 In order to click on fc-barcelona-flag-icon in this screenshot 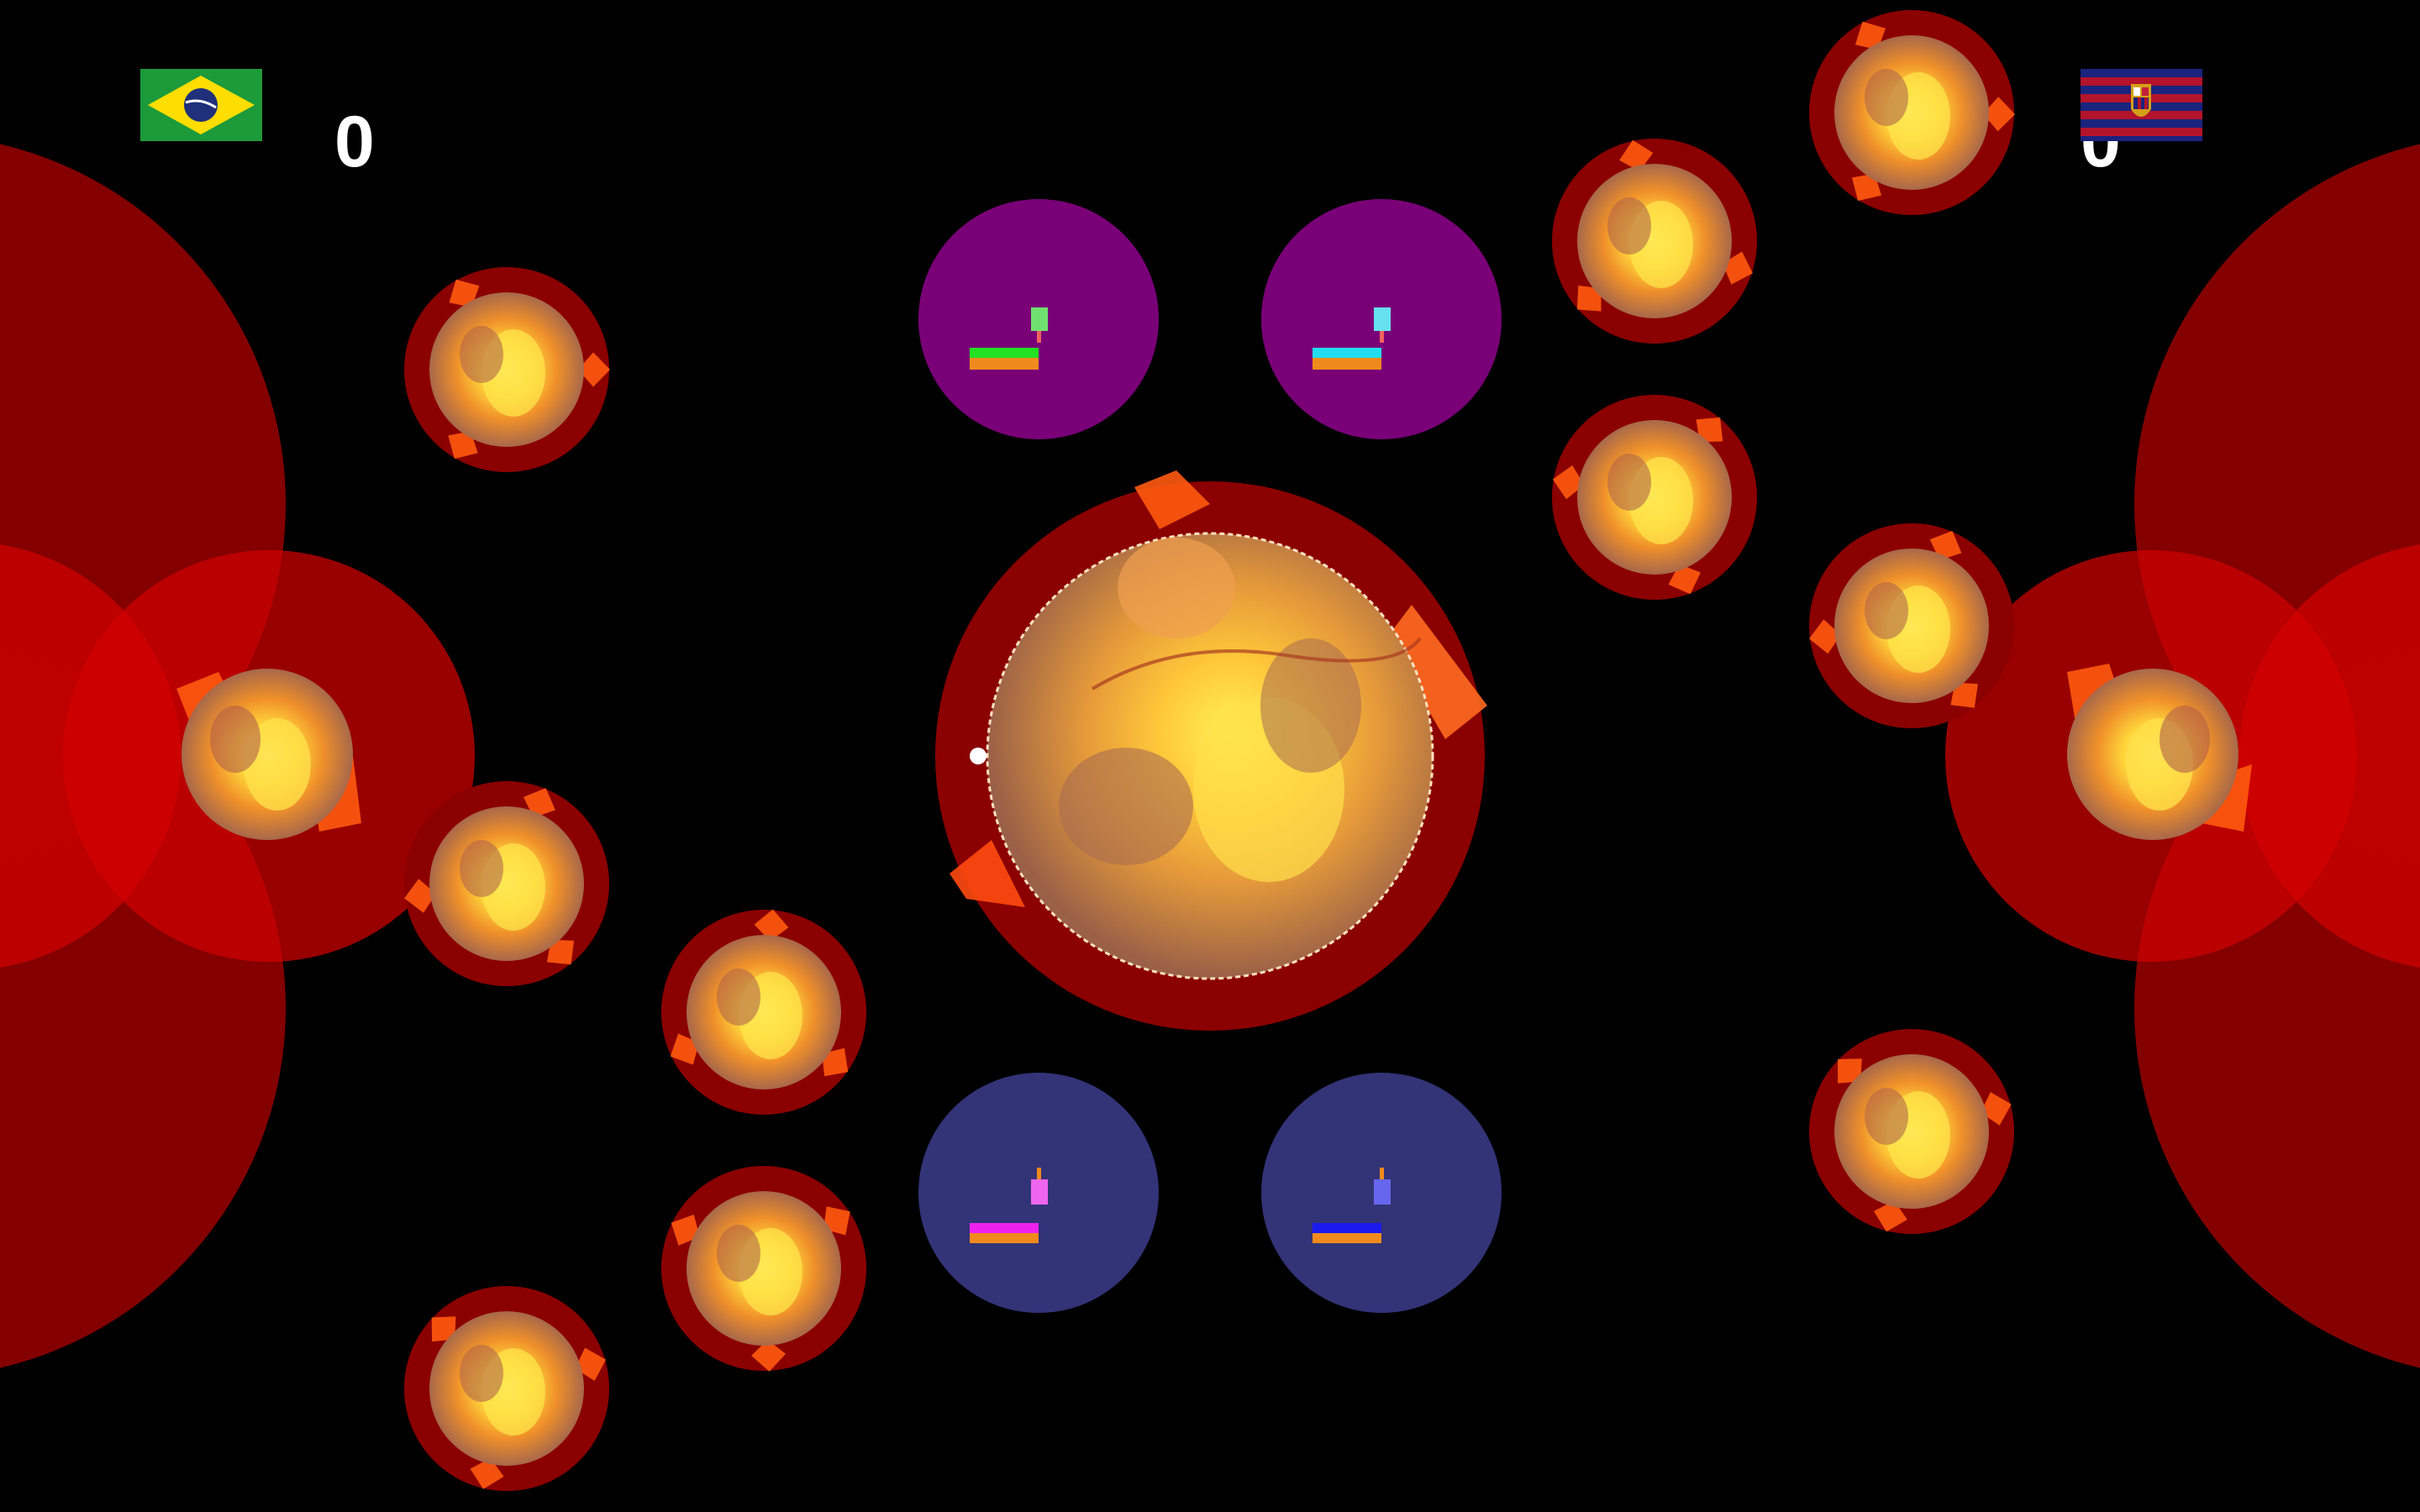, I will do `click(2142, 105)`.